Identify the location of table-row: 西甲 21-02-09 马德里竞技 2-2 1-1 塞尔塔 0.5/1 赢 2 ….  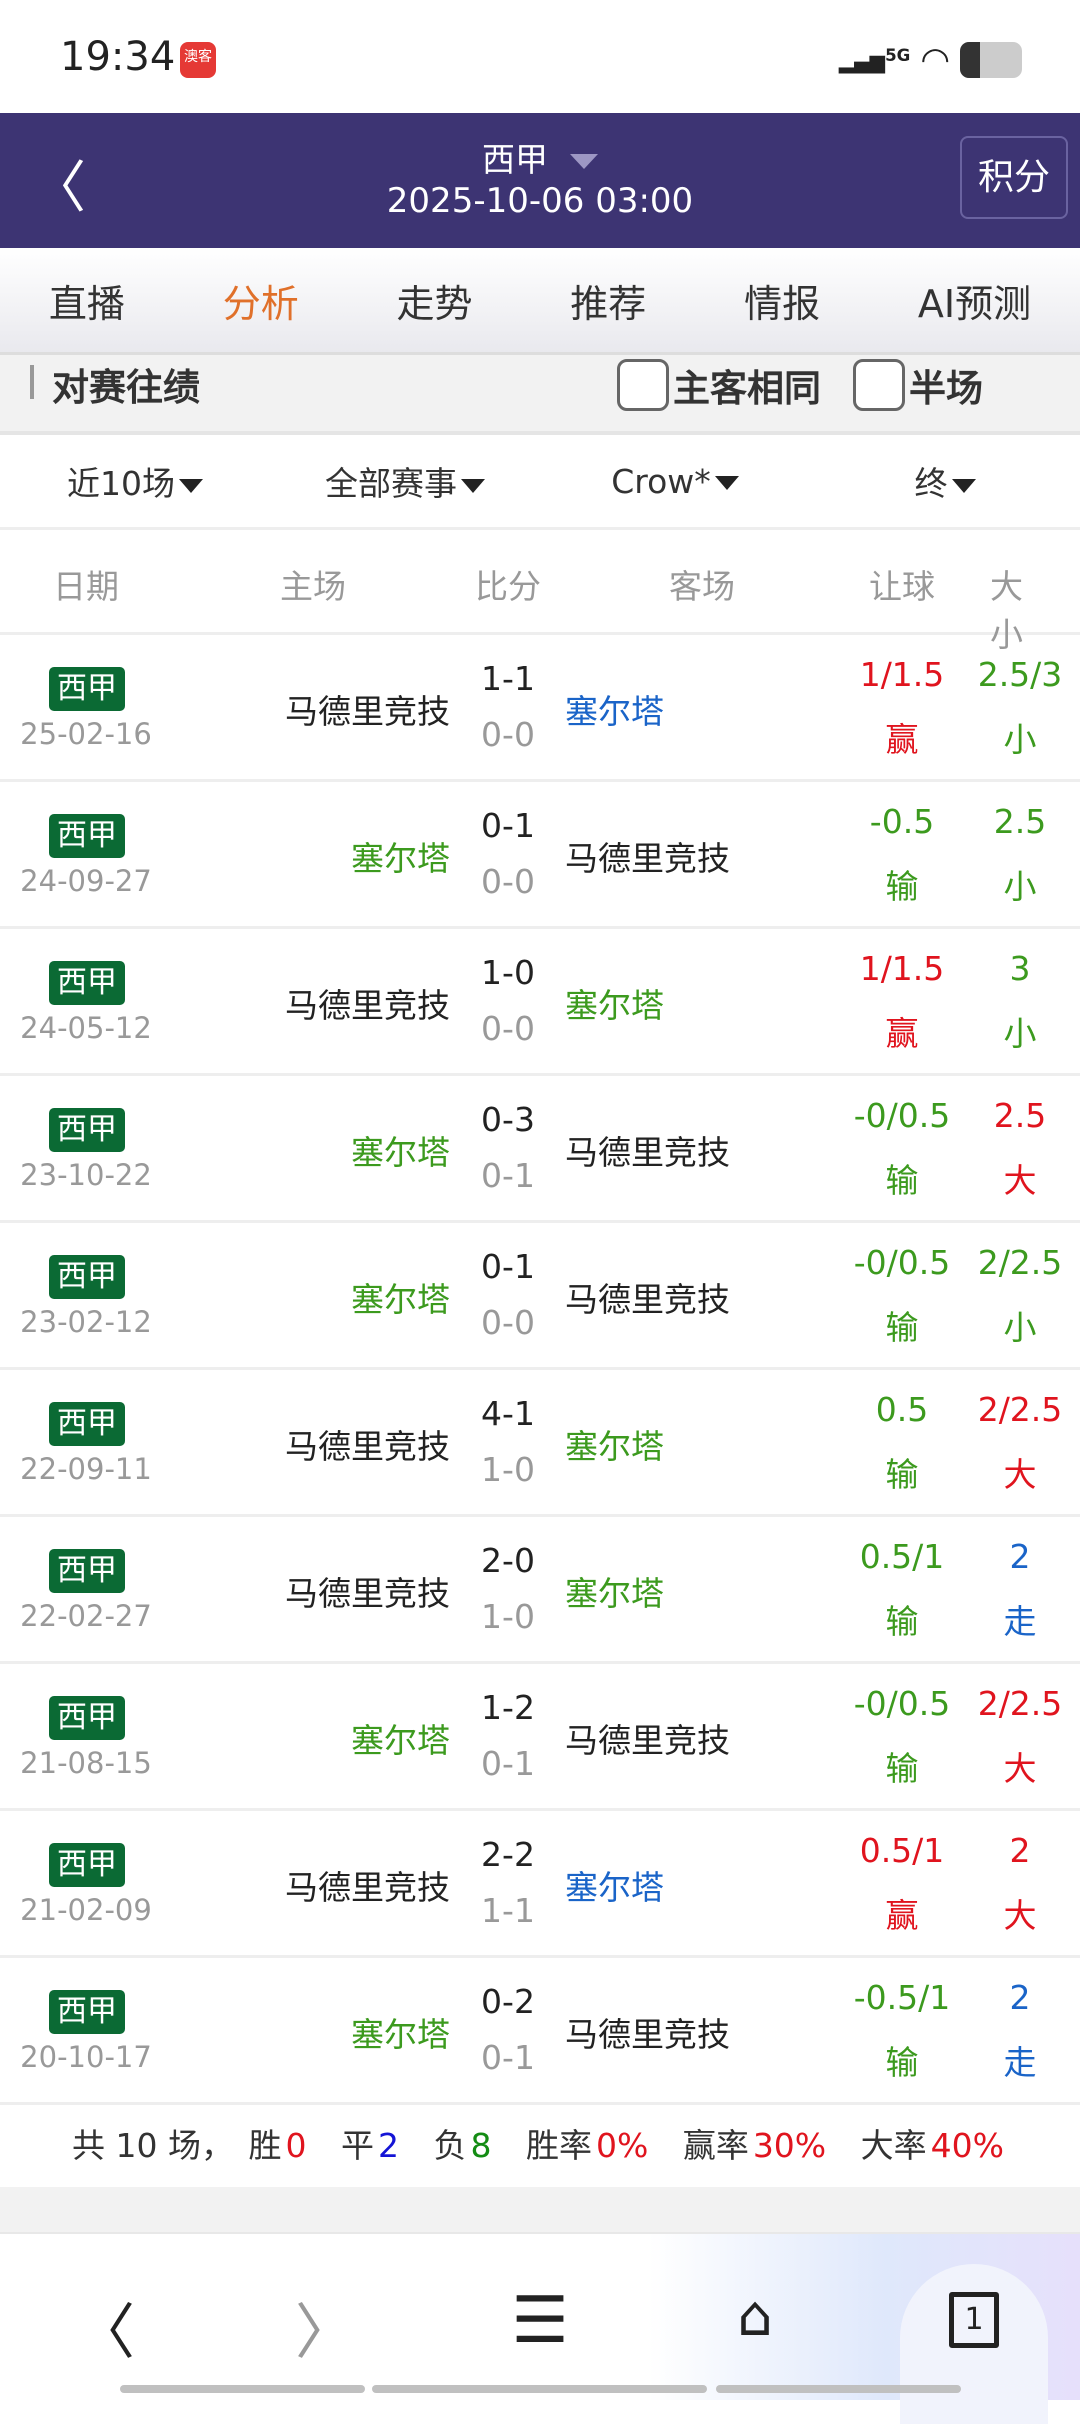
(540, 1884).